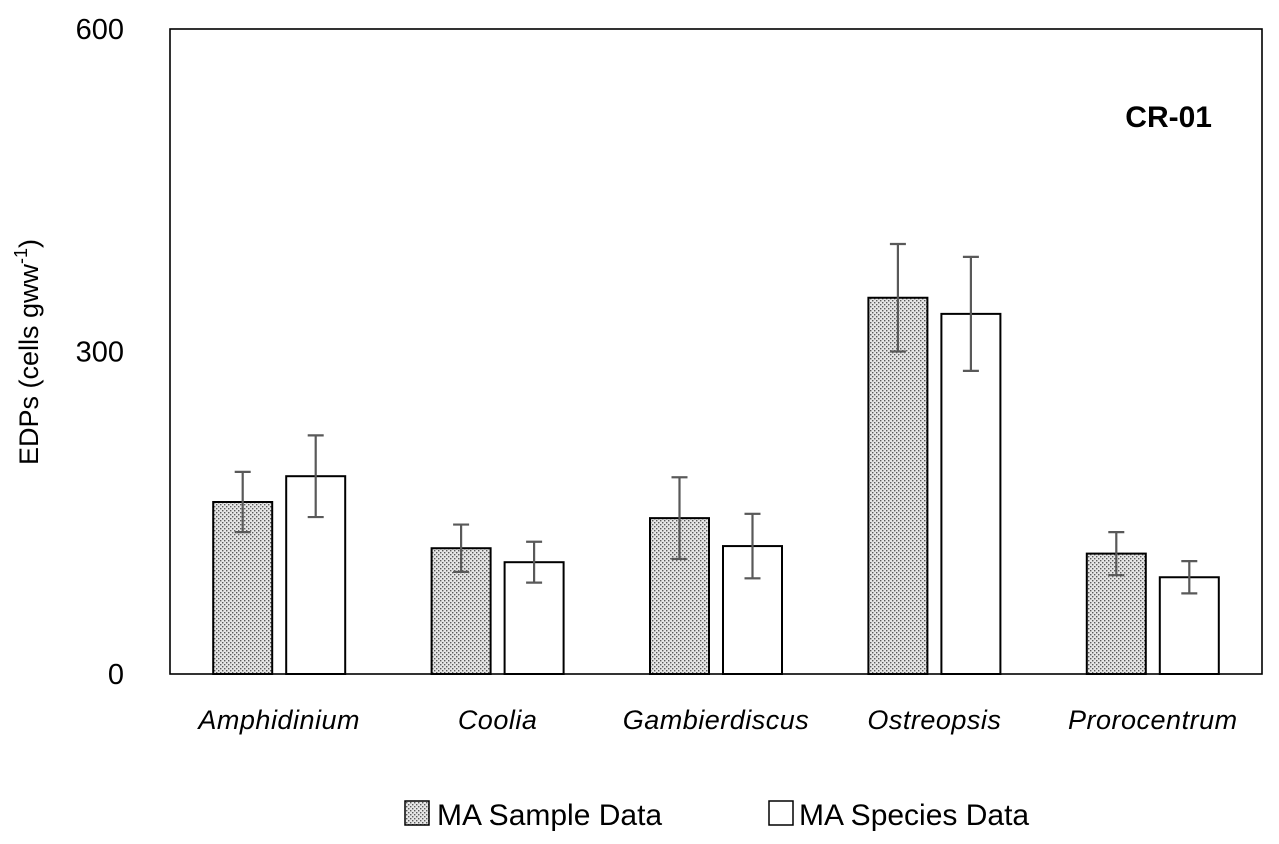 The image size is (1279, 844). Describe the element at coordinates (914, 815) in the screenshot. I see `legend-label-species: MA Species Data` at that location.